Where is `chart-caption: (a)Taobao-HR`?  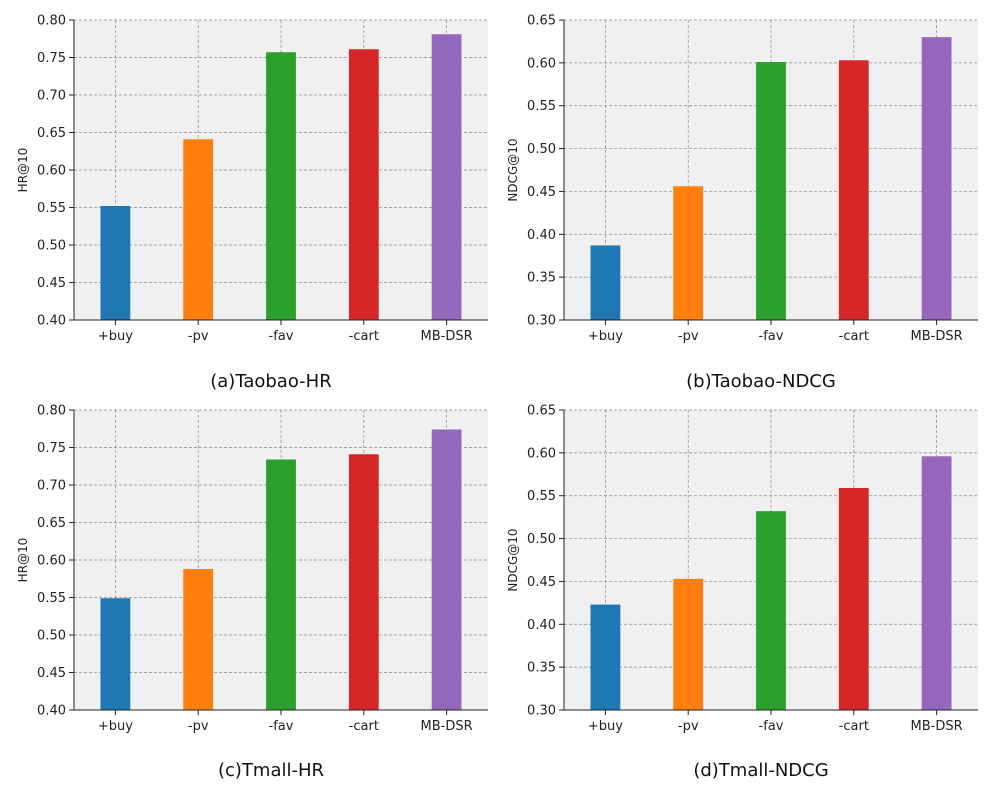
chart-caption: (a)Taobao-HR is located at coordinates (270, 381).